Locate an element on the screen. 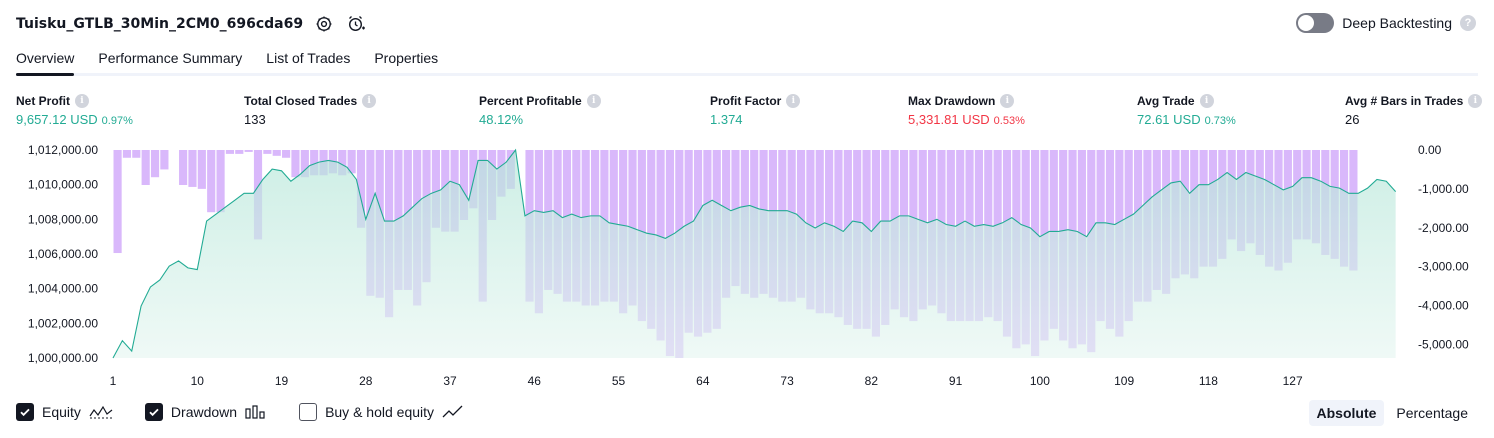  metric-label: Avg Trade is located at coordinates (1166, 101).